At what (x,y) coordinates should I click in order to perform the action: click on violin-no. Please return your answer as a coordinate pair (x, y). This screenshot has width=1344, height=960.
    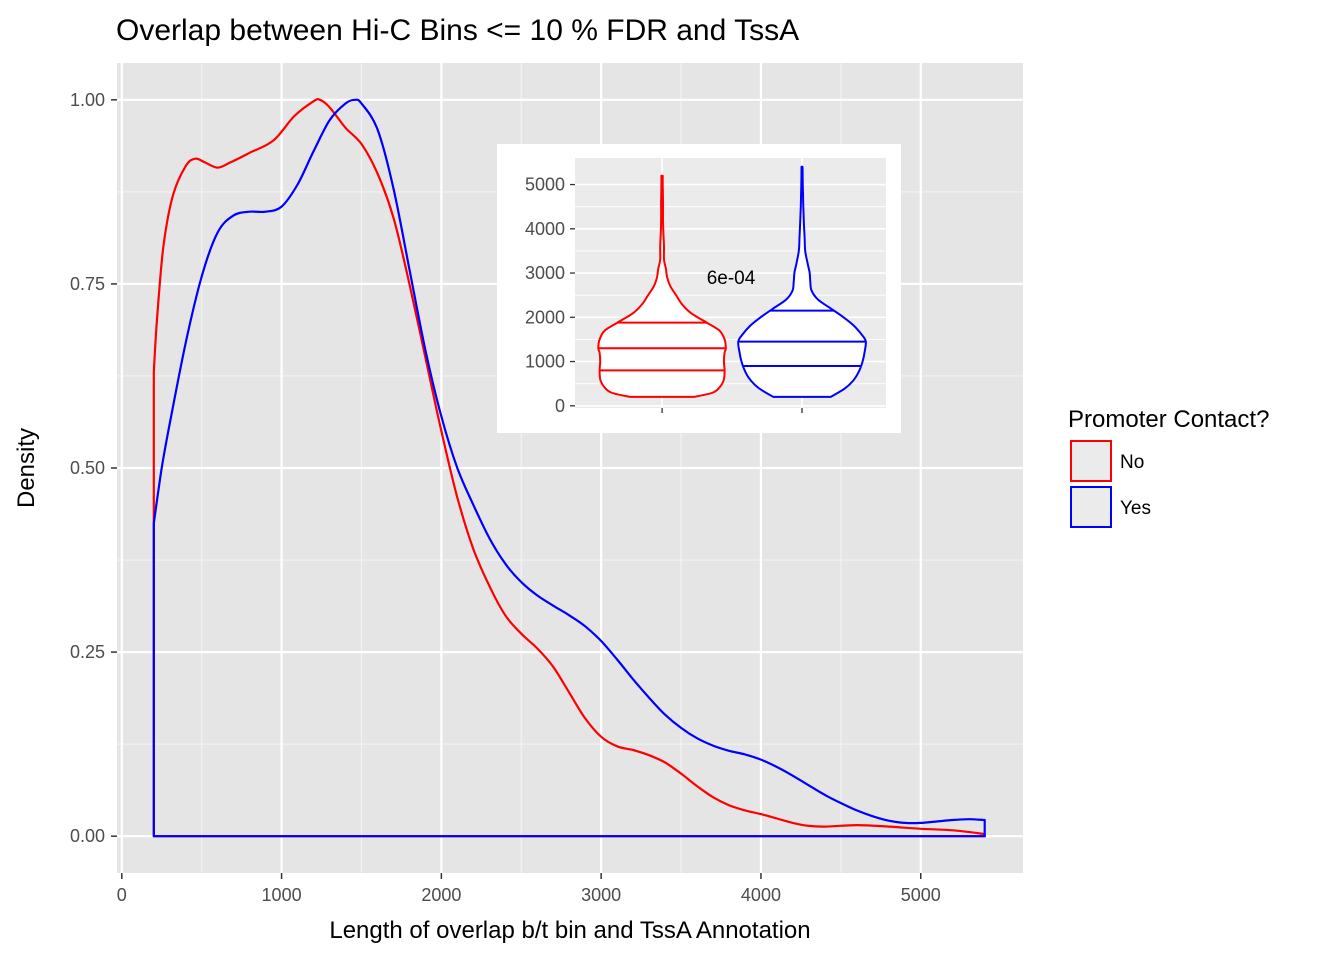
    Looking at the image, I should click on (662, 286).